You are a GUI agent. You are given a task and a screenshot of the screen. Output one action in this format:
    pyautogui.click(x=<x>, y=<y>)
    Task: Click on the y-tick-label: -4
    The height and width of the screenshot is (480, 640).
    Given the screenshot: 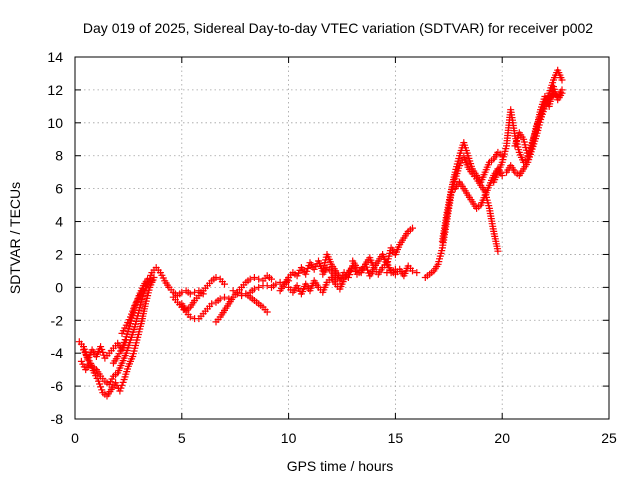 What is the action you would take?
    pyautogui.click(x=57, y=353)
    